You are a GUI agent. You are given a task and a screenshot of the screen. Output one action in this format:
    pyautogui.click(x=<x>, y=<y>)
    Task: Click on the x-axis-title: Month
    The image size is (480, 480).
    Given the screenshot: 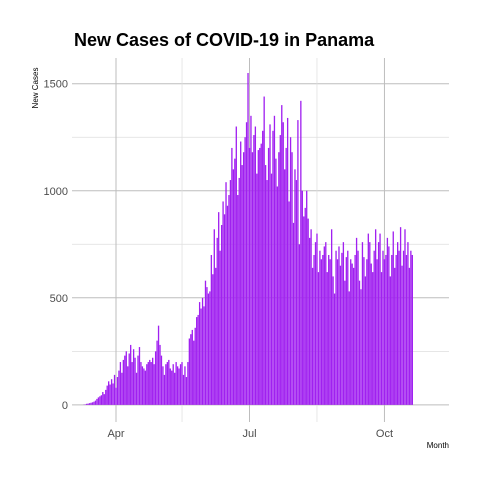 What is the action you would take?
    pyautogui.click(x=438, y=445)
    